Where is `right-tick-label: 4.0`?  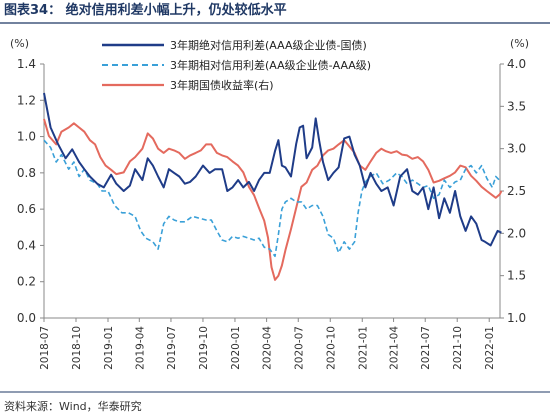
right-tick-label: 4.0 is located at coordinates (516, 64).